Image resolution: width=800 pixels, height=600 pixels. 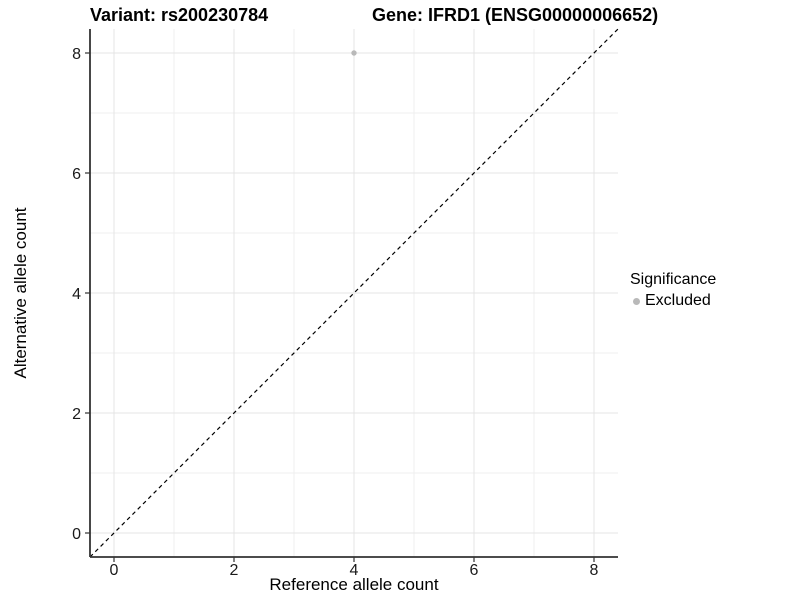 I want to click on variant-title: Variant: rs200230784, so click(x=179, y=15).